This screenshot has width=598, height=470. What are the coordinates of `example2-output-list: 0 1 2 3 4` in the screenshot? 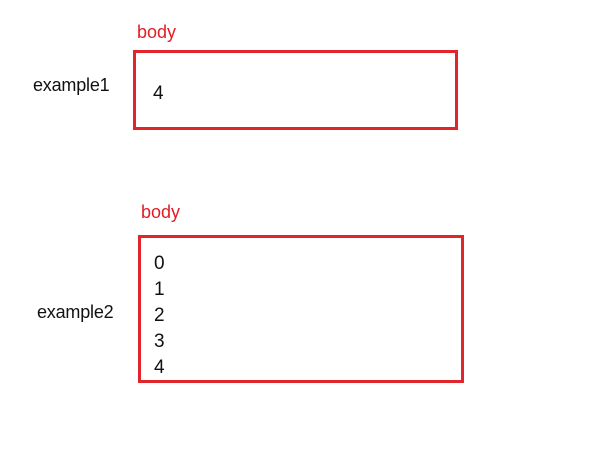 It's located at (159, 316).